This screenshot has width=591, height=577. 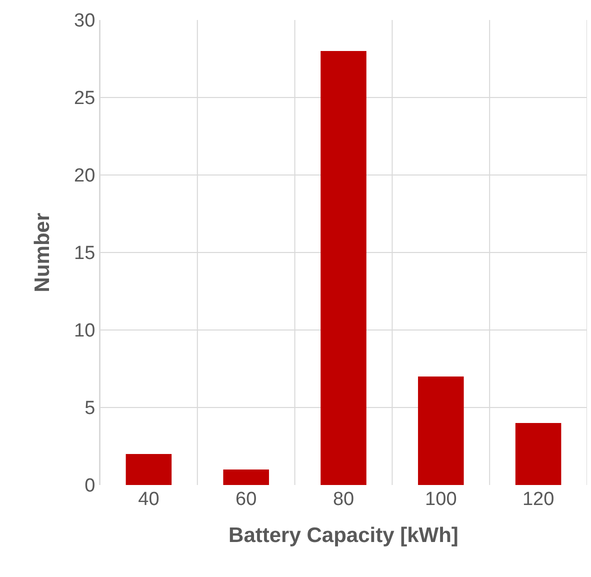 I want to click on y-tick-label: 20, so click(x=85, y=176).